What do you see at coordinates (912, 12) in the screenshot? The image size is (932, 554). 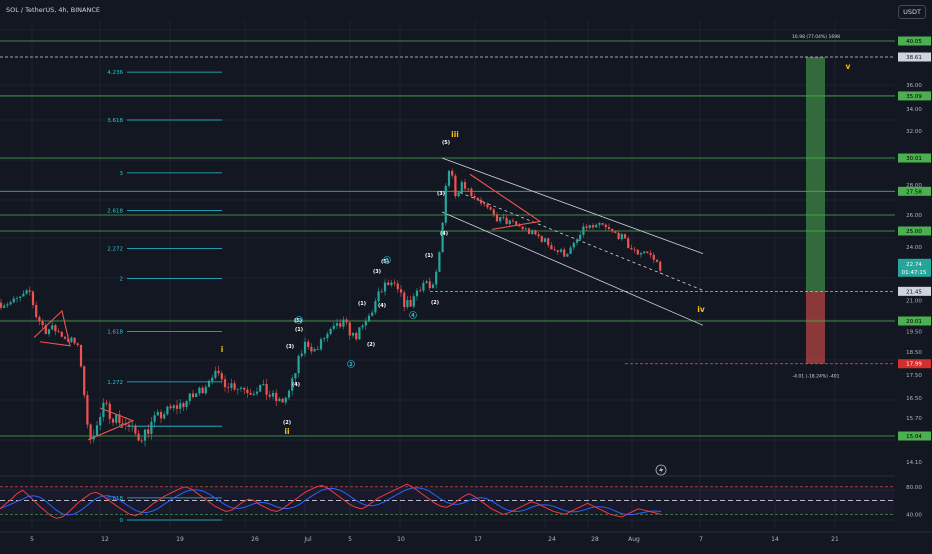 I see `currency-button: USDT` at bounding box center [912, 12].